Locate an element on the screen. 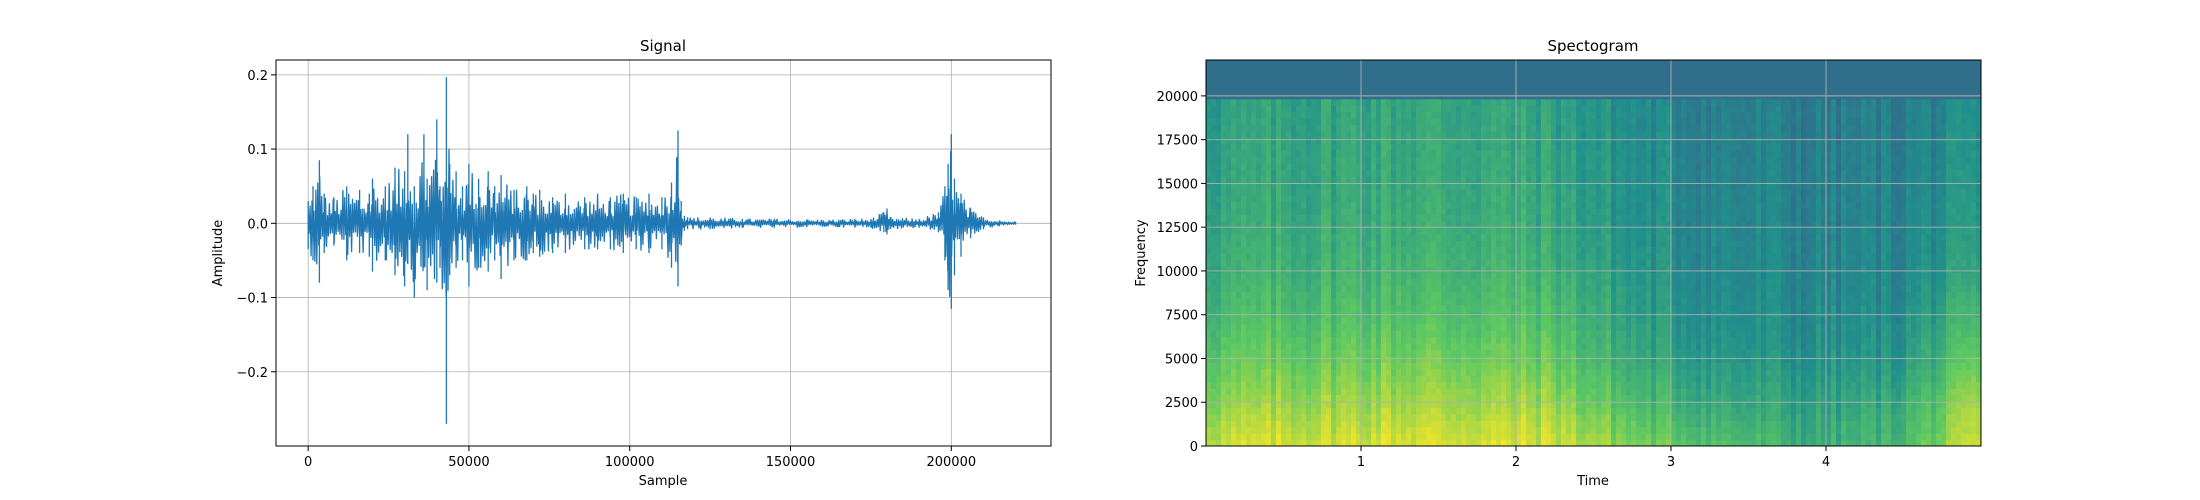 The image size is (2200, 500). signal-ylabel: Amplitude is located at coordinates (218, 253).